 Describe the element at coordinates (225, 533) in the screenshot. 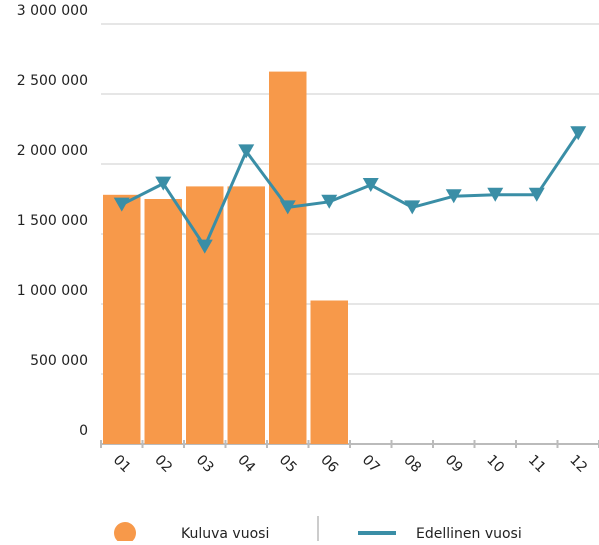

I see `legend-label: Kuluva vuosi` at that location.